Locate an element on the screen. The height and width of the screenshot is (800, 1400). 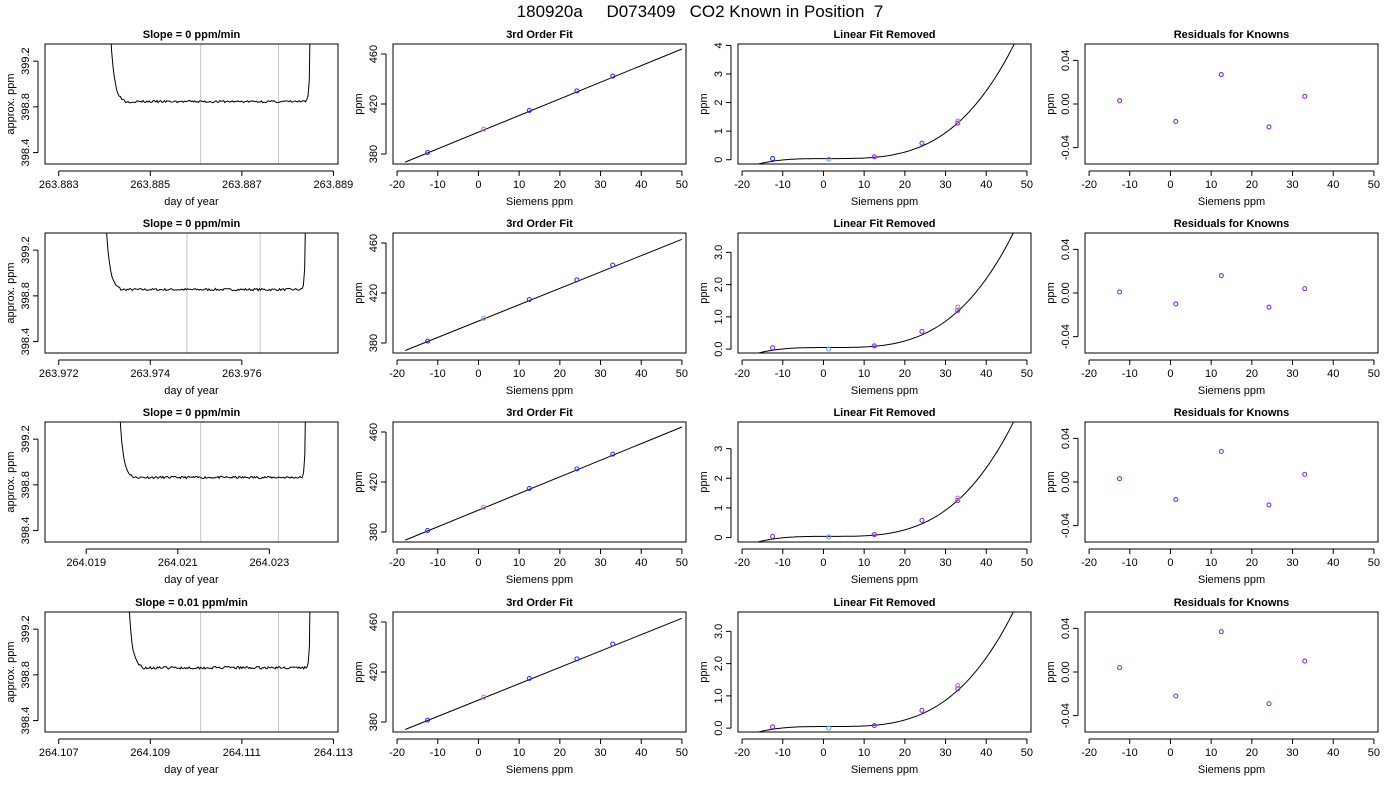
x-tick-label: -20 is located at coordinates (397, 753).